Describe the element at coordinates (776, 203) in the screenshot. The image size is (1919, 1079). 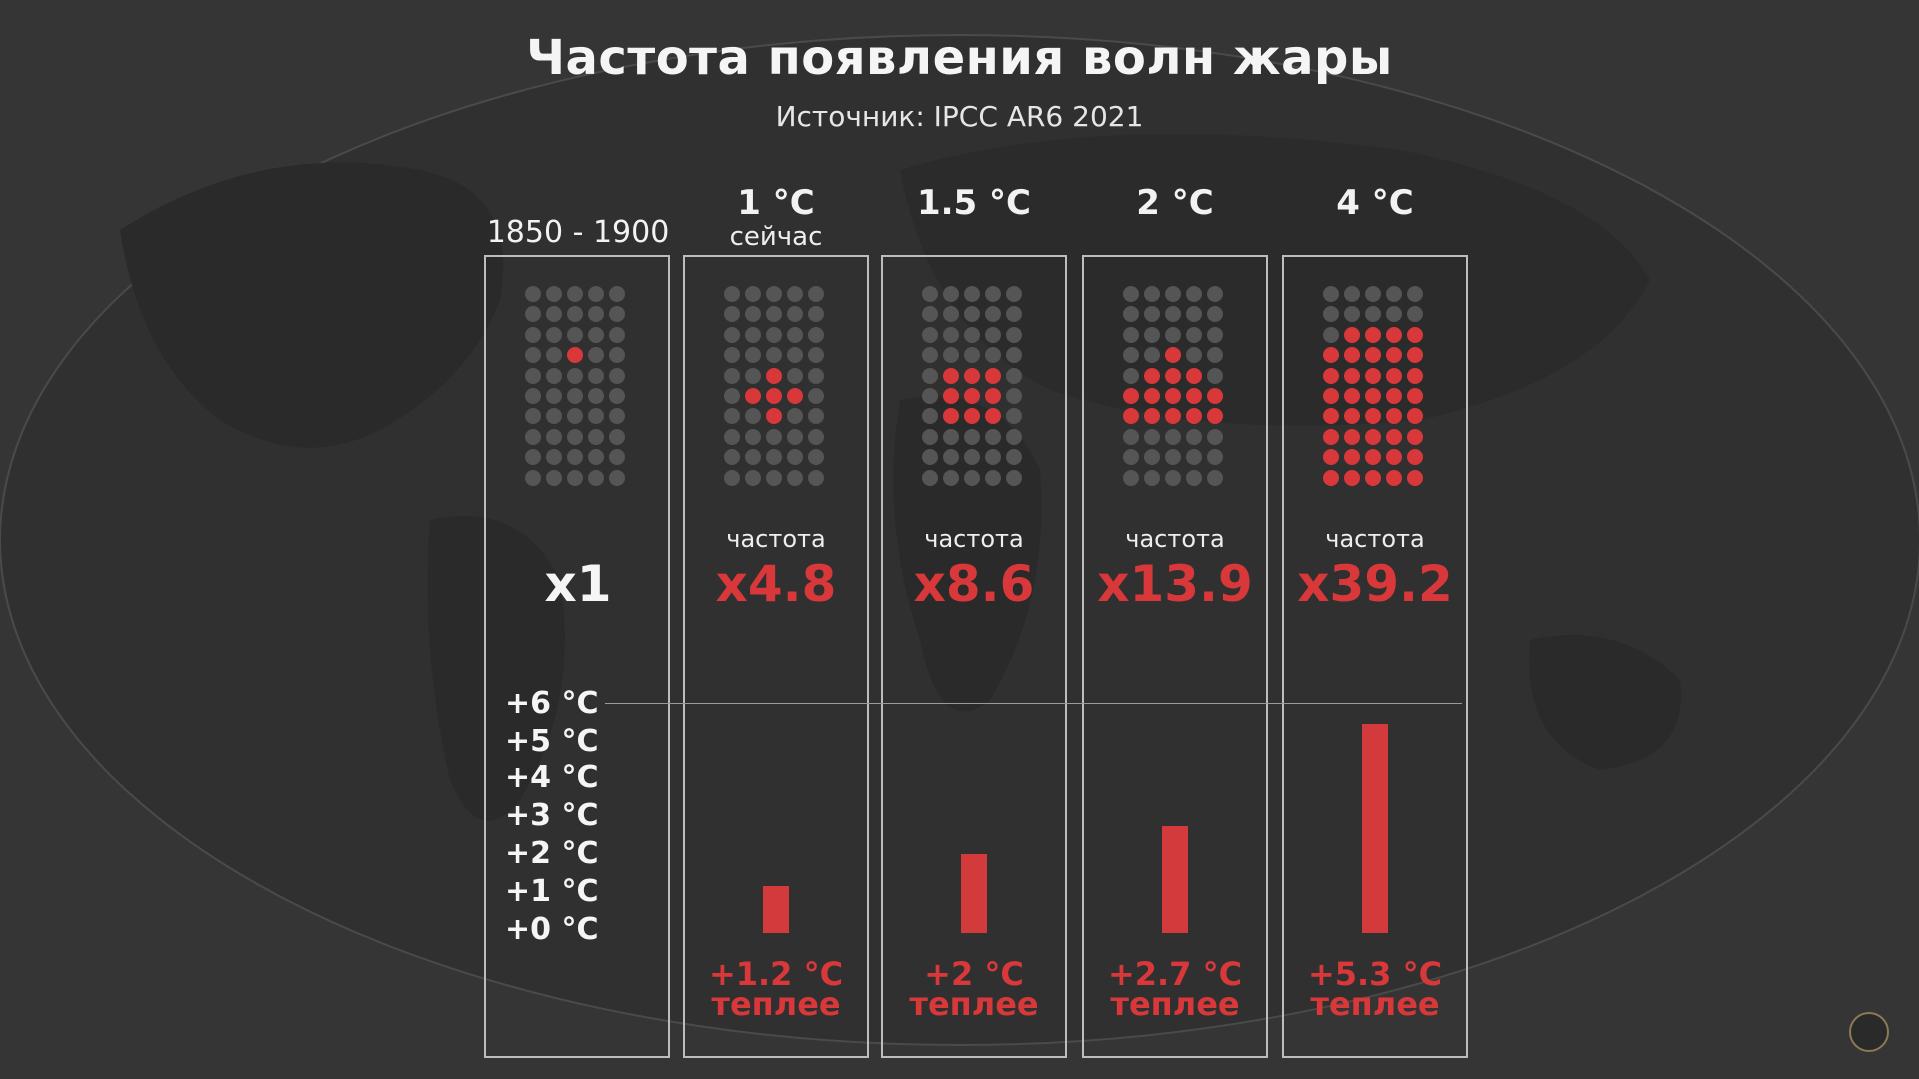
I see `column-heading-1c: 1 °C` at that location.